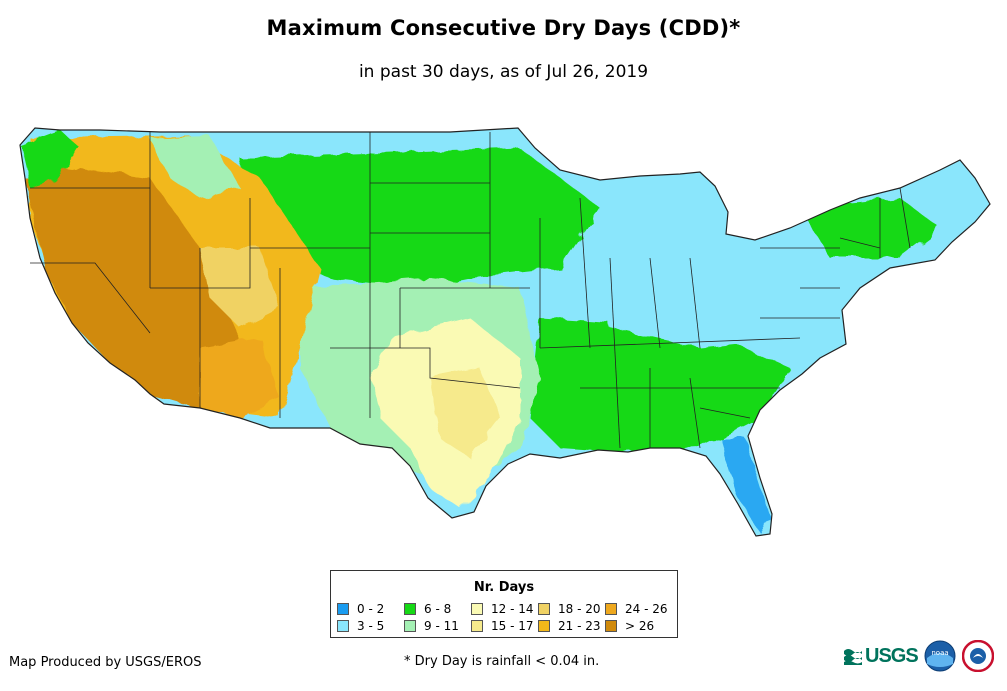  I want to click on map-subtitle: in past 30 days, as of Jul 26, 2019, so click(503, 72).